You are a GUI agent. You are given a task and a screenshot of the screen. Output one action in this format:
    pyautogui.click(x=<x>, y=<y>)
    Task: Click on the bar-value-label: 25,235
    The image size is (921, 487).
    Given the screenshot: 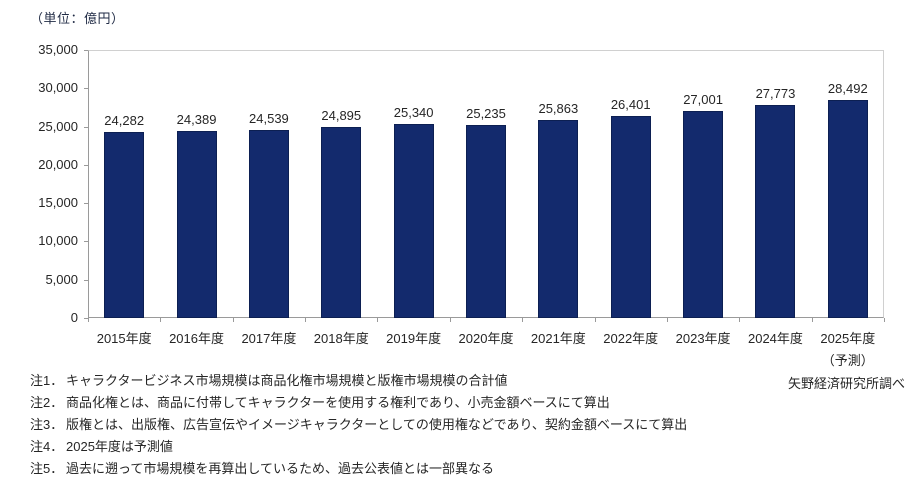 What is the action you would take?
    pyautogui.click(x=486, y=113)
    